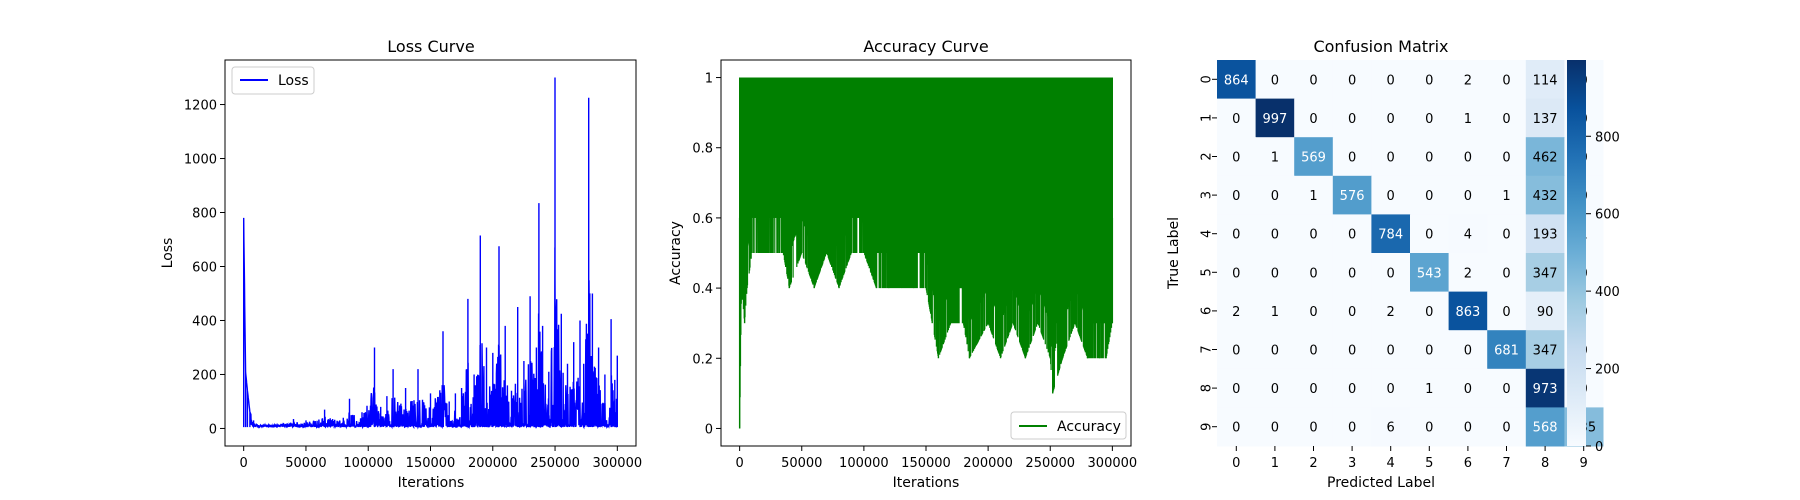 Image resolution: width=1800 pixels, height=500 pixels. I want to click on accuracy-legend-box, so click(1068, 425).